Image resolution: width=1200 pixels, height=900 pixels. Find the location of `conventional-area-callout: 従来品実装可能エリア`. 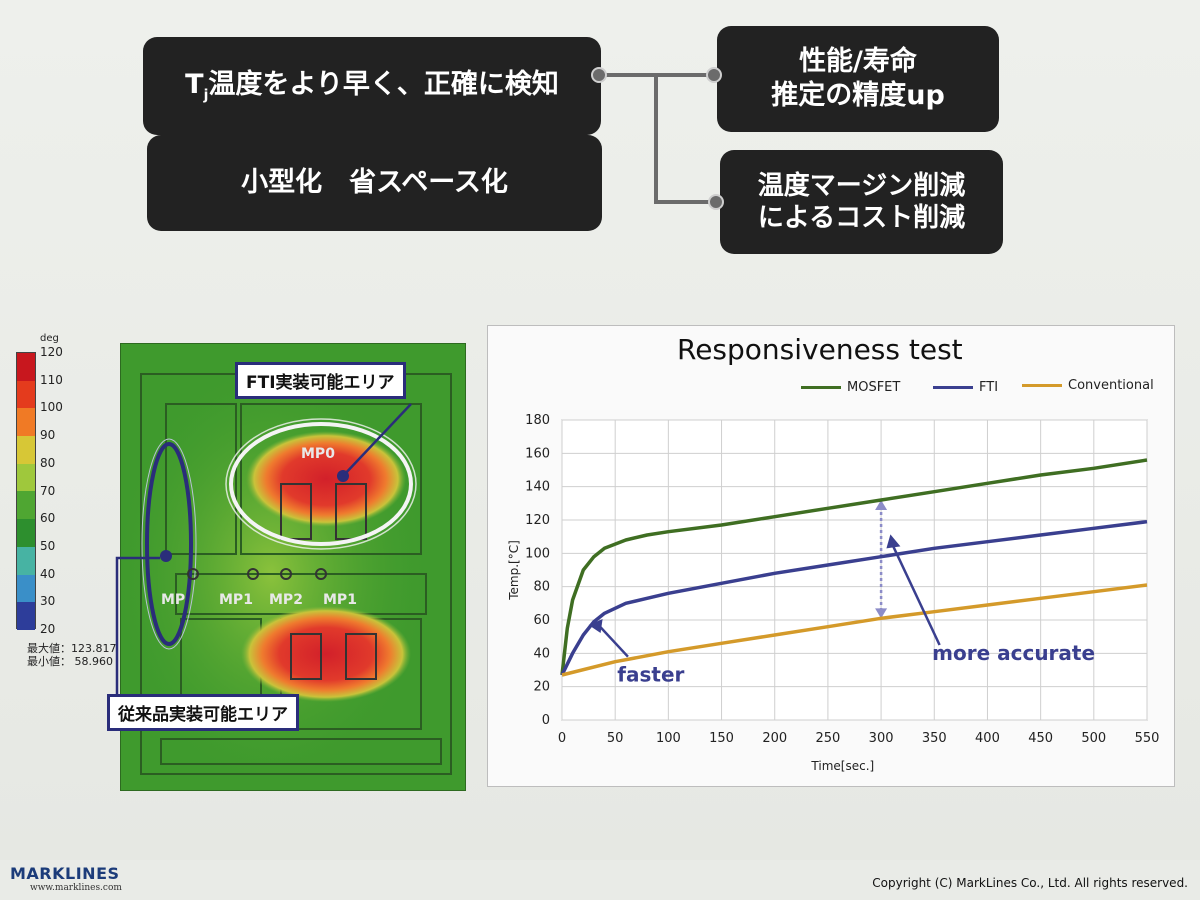

conventional-area-callout: 従来品実装可能エリア is located at coordinates (203, 712).